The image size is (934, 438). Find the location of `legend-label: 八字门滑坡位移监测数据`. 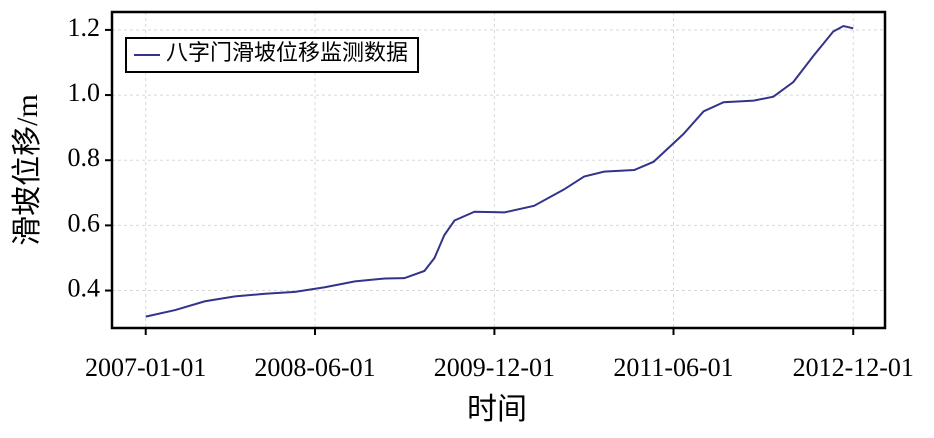

legend-label: 八字门滑坡位移监测数据 is located at coordinates (287, 52).